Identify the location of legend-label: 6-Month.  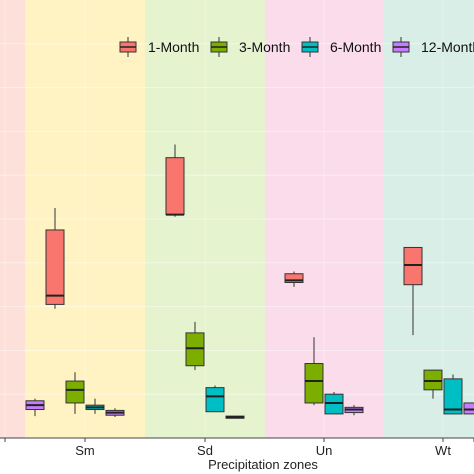
(355, 47).